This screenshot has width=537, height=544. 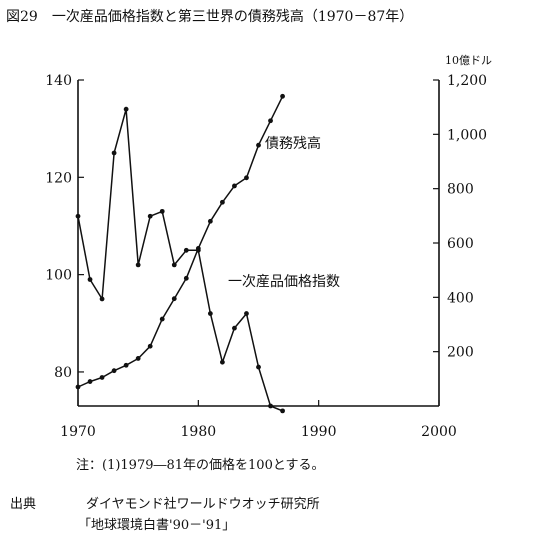 I want to click on source-book: 「地球環境白書'90－'91」, so click(x=157, y=525).